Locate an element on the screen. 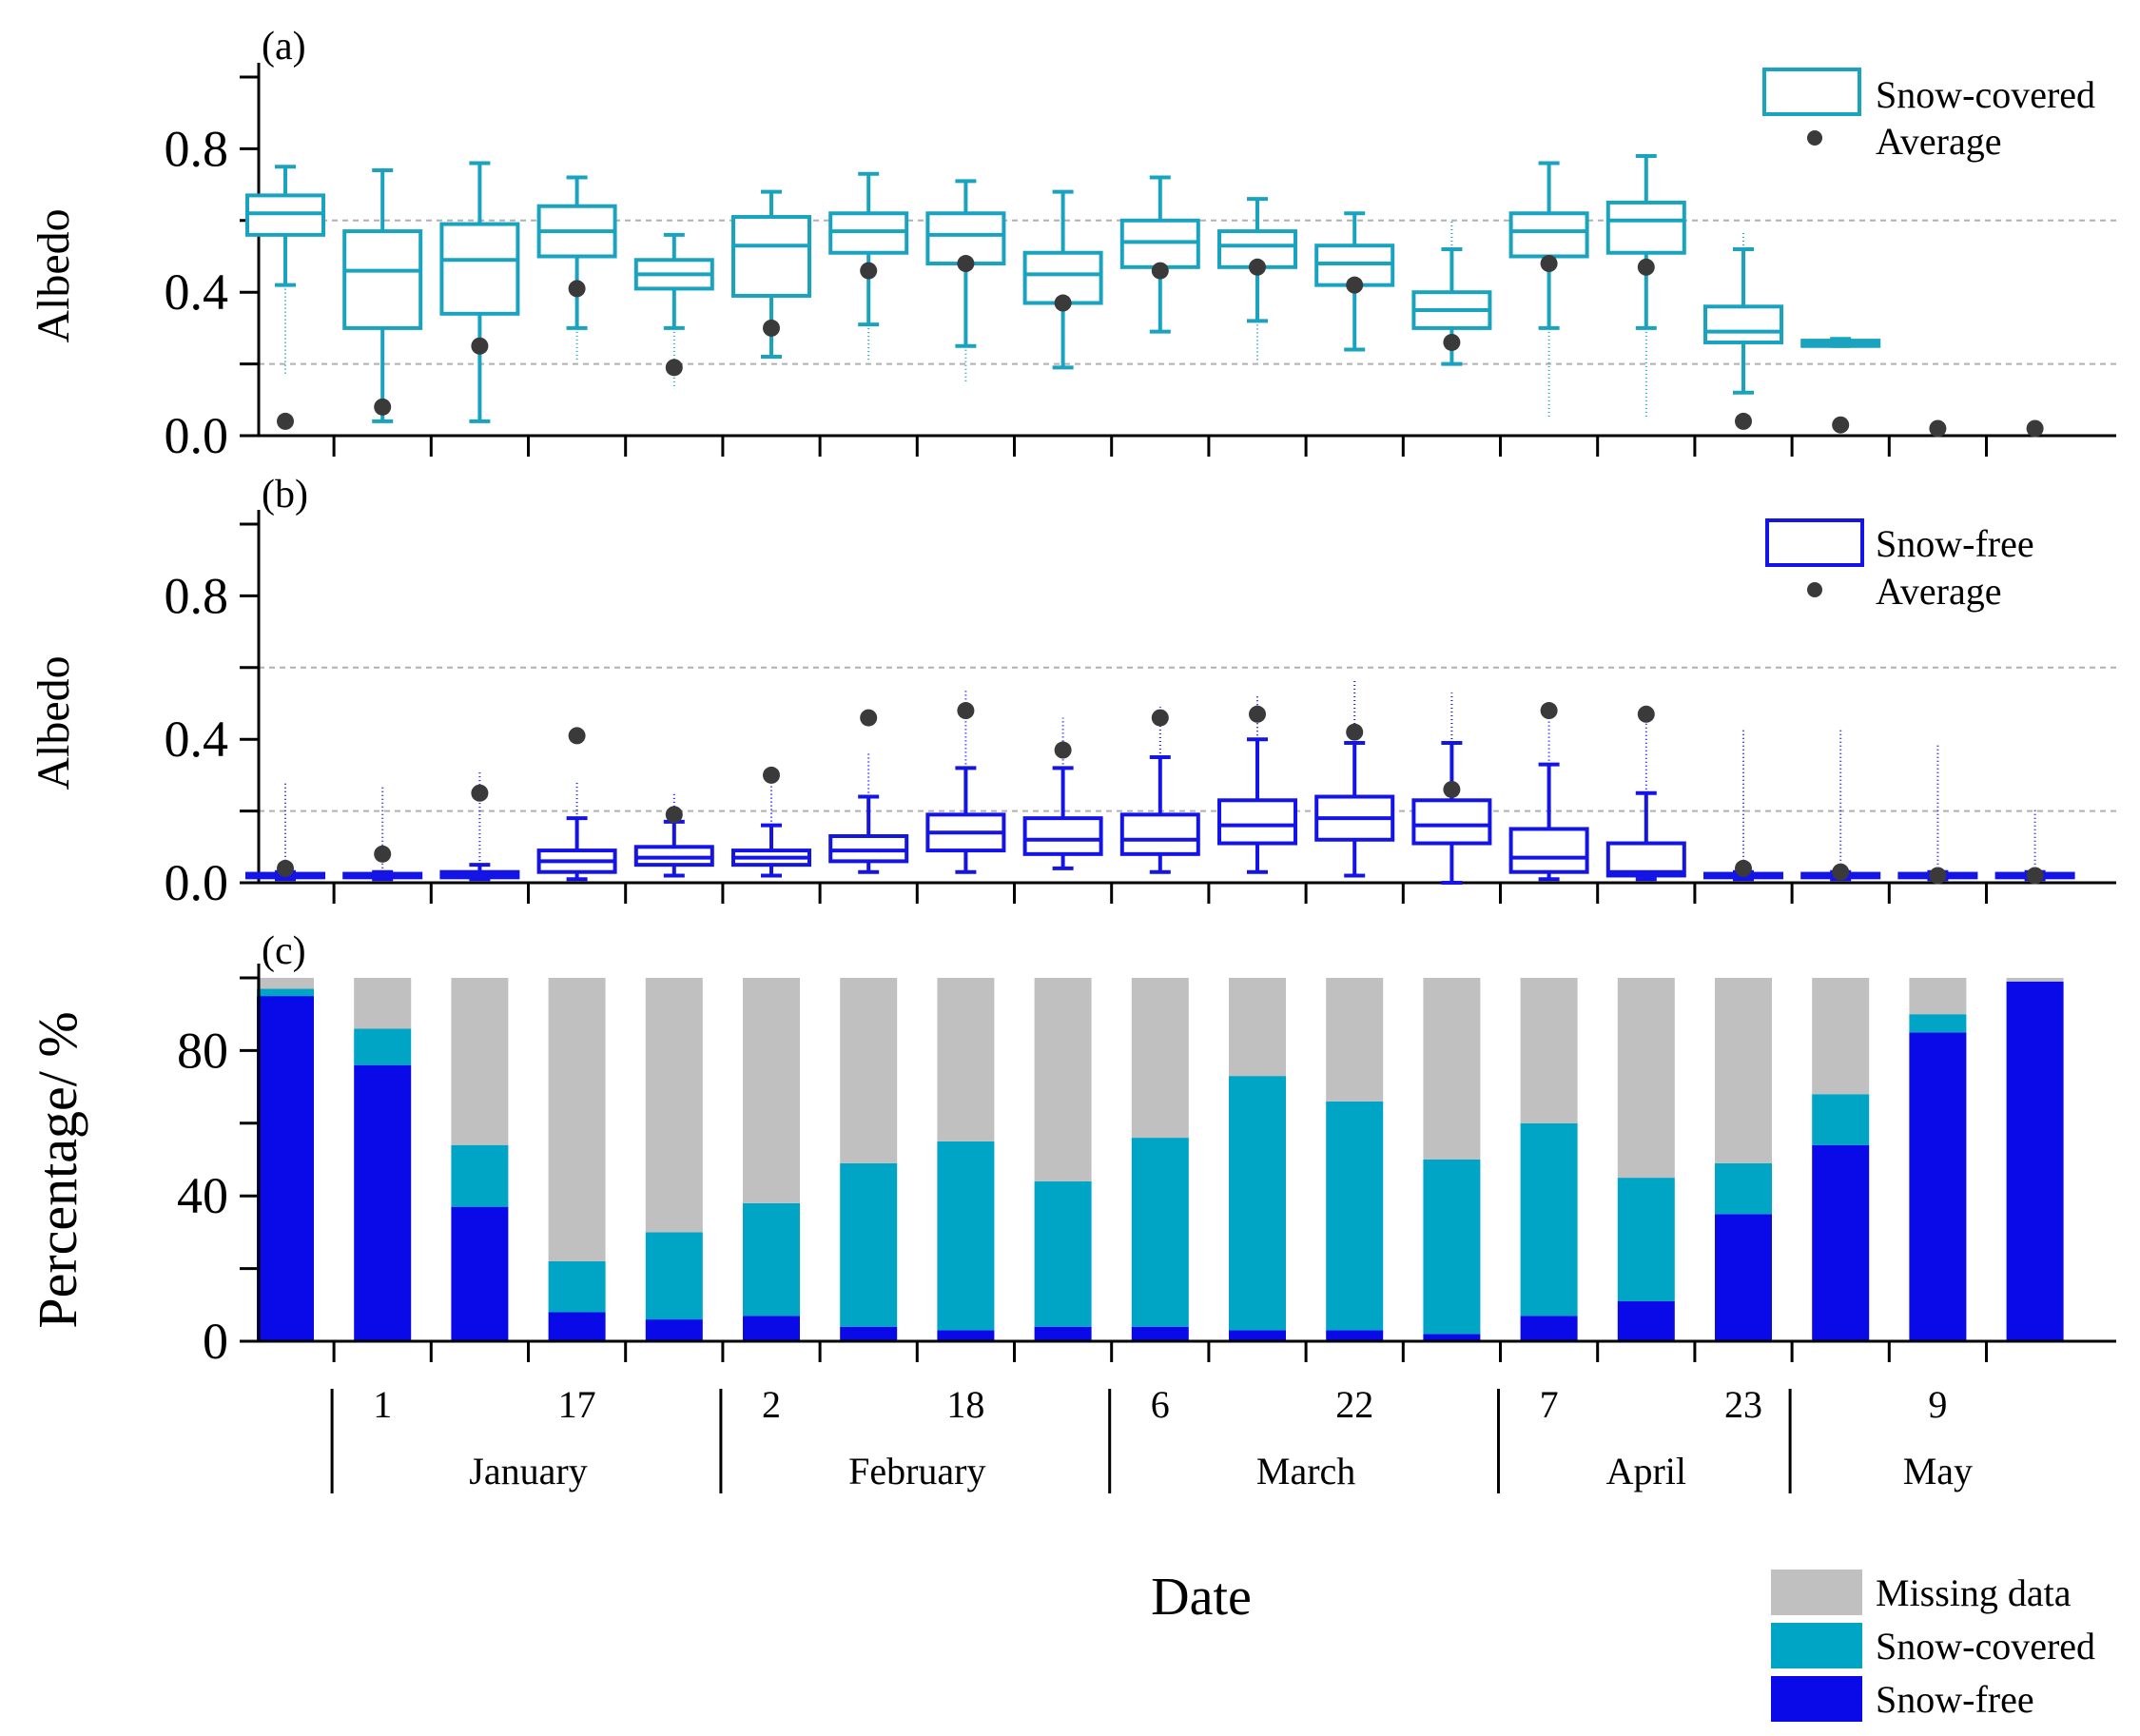 Image resolution: width=2140 pixels, height=1736 pixels. day-tick-label: 6 is located at coordinates (1160, 1405).